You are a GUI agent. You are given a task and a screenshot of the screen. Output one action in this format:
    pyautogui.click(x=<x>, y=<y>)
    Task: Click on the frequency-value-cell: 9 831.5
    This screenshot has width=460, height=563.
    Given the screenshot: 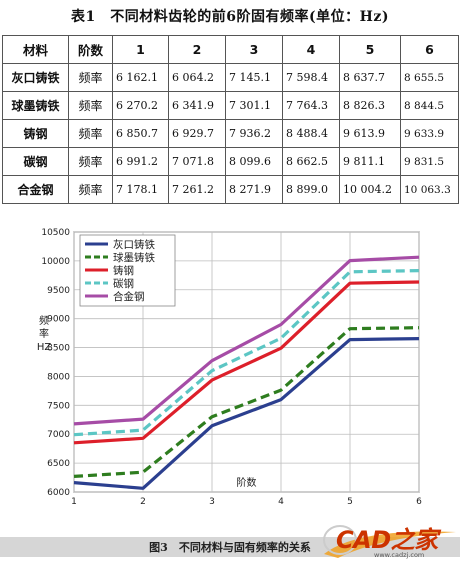 What is the action you would take?
    pyautogui.click(x=429, y=161)
    